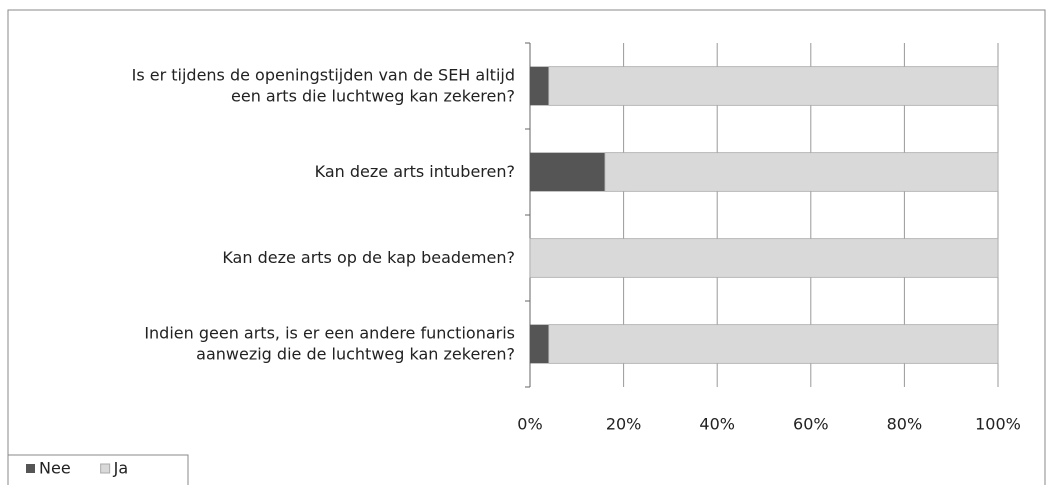 The height and width of the screenshot is (485, 1053). Describe the element at coordinates (55, 468) in the screenshot. I see `legend-label: Nee` at that location.